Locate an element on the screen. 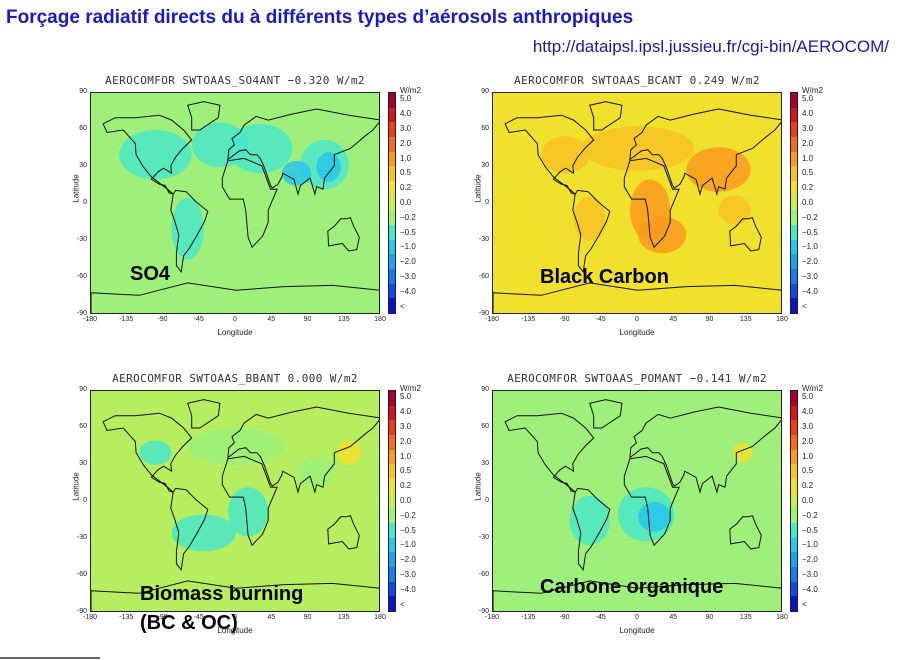  x-tick-label: -180 is located at coordinates (491, 319).